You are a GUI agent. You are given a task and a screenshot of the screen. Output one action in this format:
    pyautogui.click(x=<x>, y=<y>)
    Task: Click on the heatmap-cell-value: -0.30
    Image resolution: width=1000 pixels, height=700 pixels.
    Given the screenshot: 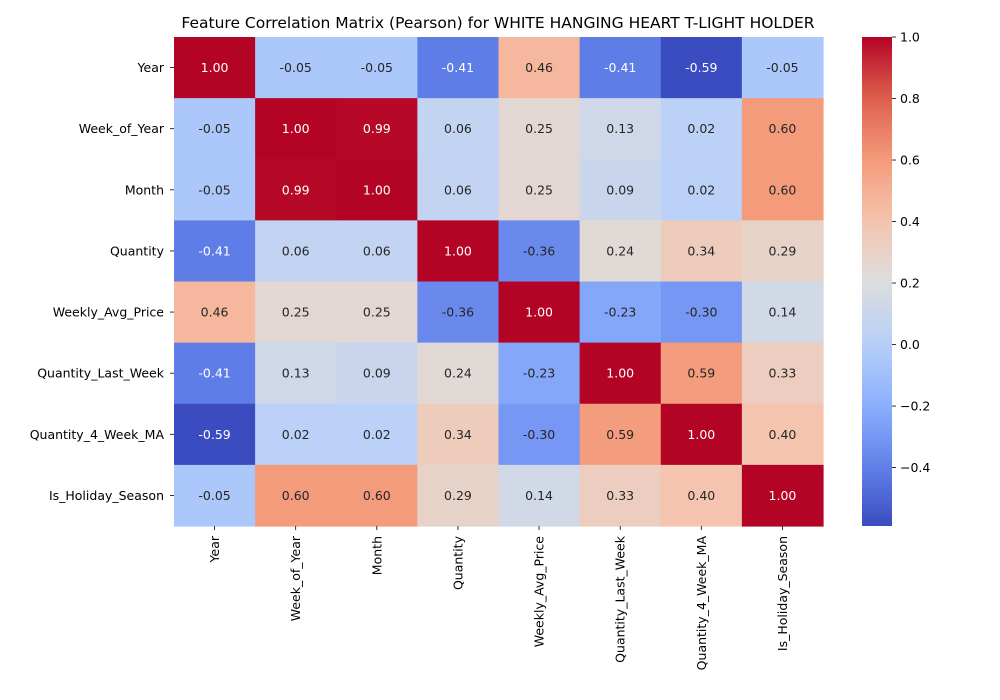 What is the action you would take?
    pyautogui.click(x=701, y=312)
    